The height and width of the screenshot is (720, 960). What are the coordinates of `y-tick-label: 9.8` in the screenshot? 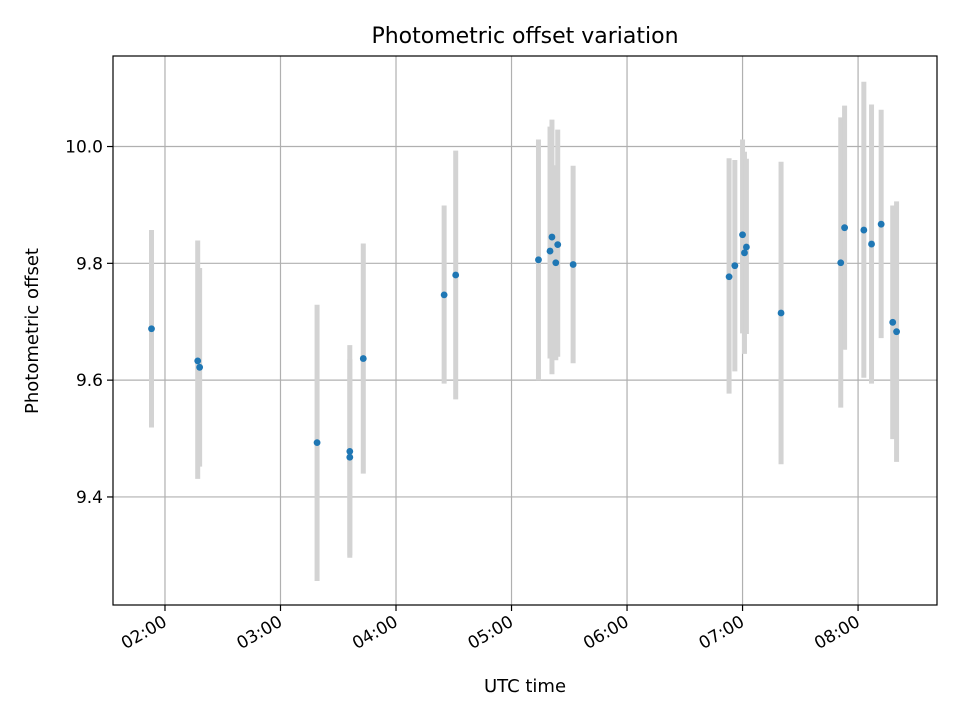 It's located at (89, 264).